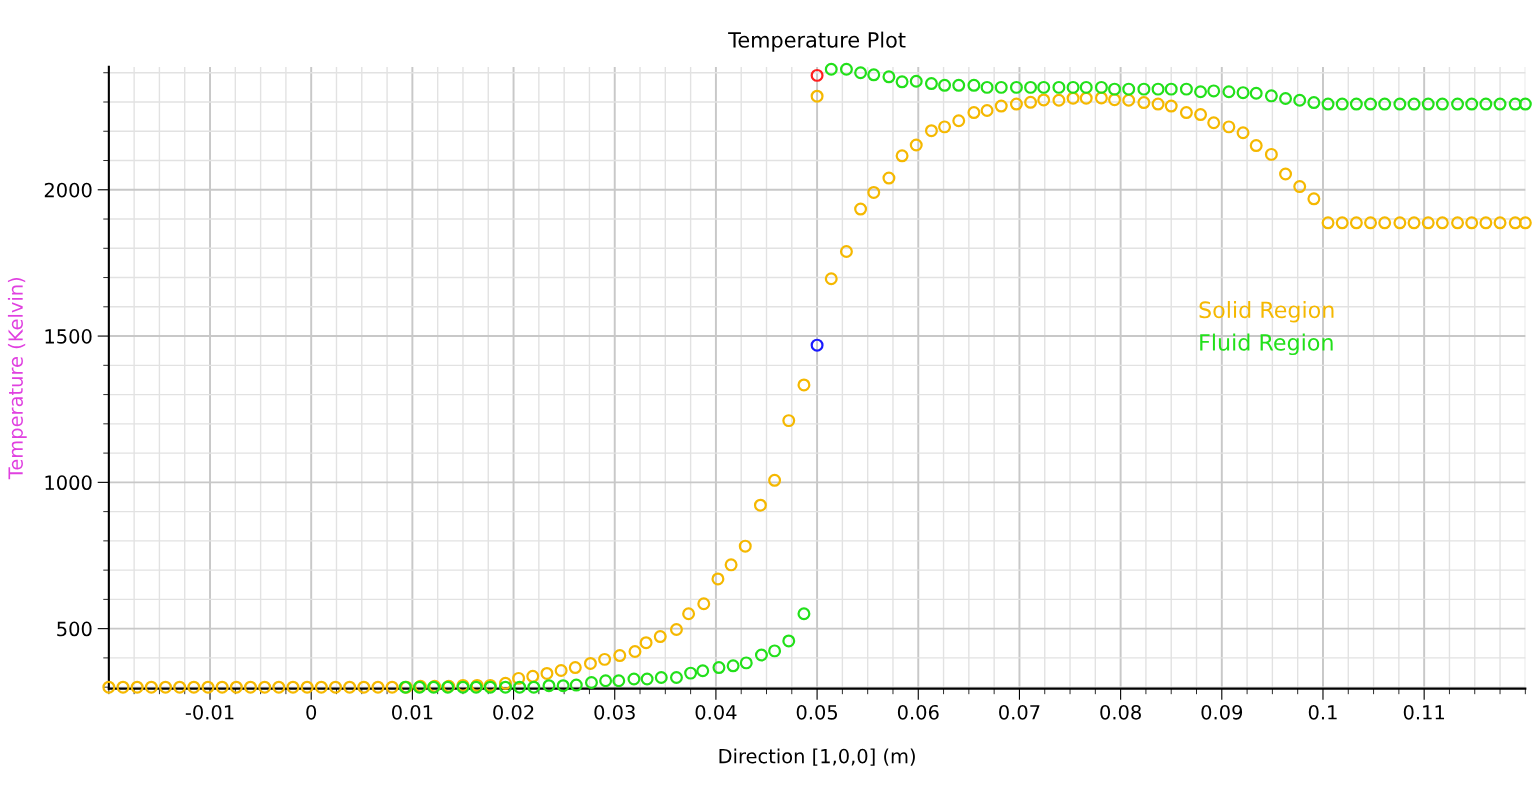 The width and height of the screenshot is (1533, 787). I want to click on x-tick-label: 0.06, so click(918, 712).